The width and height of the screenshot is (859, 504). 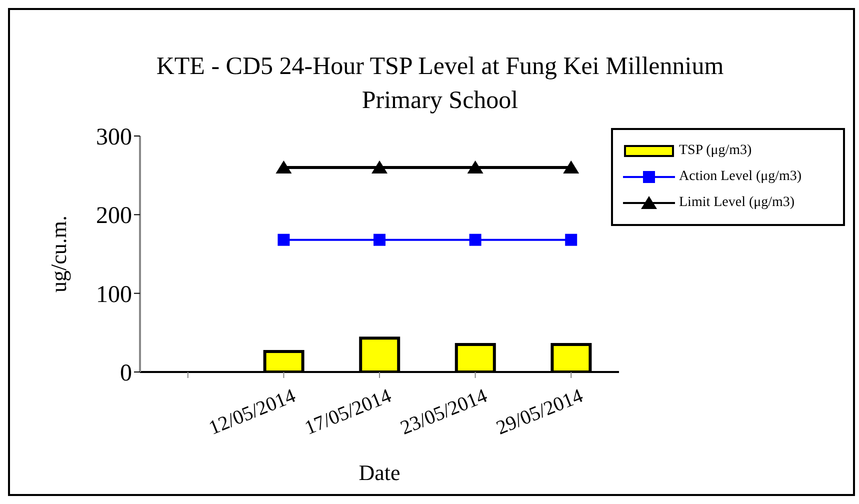 What do you see at coordinates (440, 84) in the screenshot?
I see `chart-title: KTE - CD5 24-Hour TSP Level at Fung Kei Millennium Primary School` at bounding box center [440, 84].